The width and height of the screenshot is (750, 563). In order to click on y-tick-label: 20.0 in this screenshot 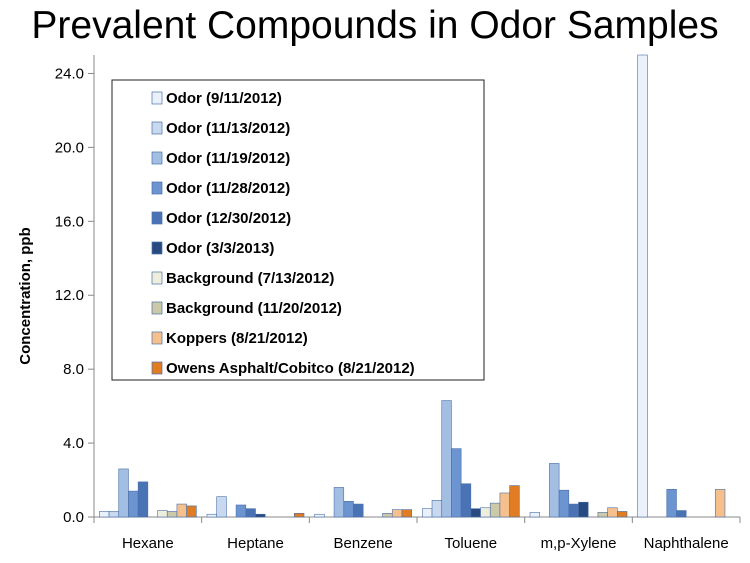, I will do `click(69, 147)`.